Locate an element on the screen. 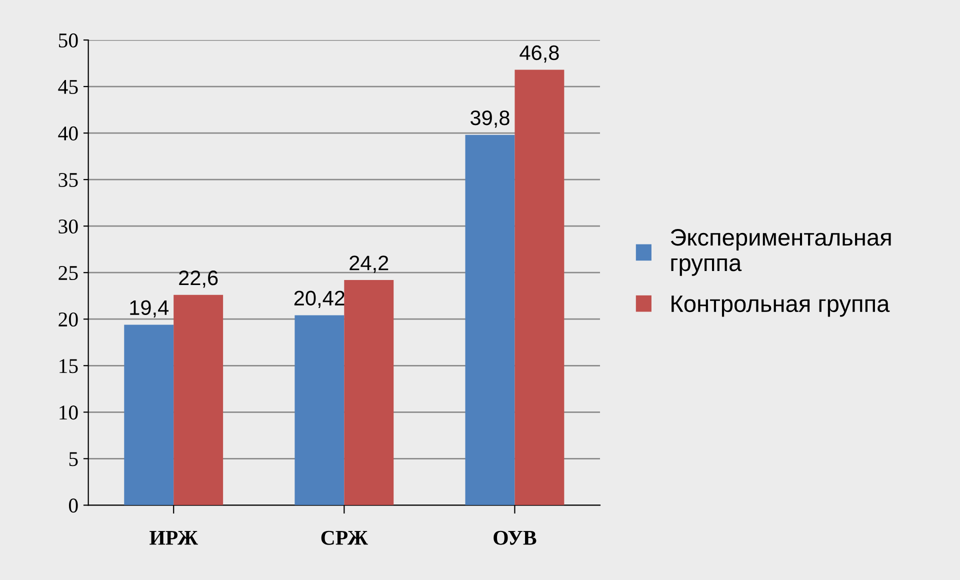 This screenshot has width=960, height=580. data-label: 39,8 is located at coordinates (490, 119).